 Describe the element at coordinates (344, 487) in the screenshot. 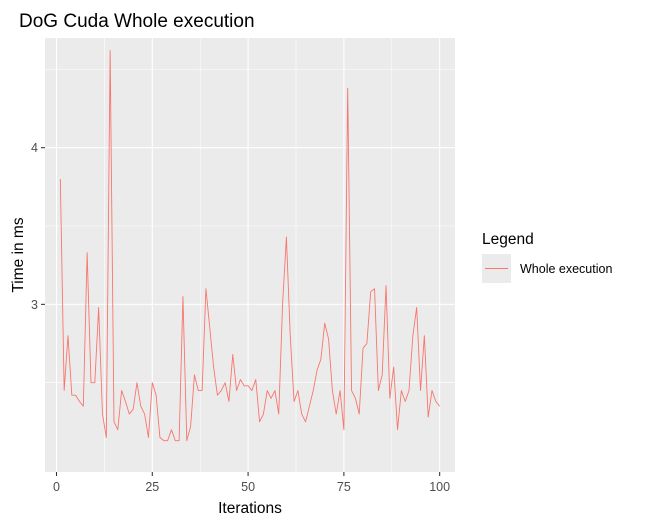

I see `x-tick-label: 75` at that location.